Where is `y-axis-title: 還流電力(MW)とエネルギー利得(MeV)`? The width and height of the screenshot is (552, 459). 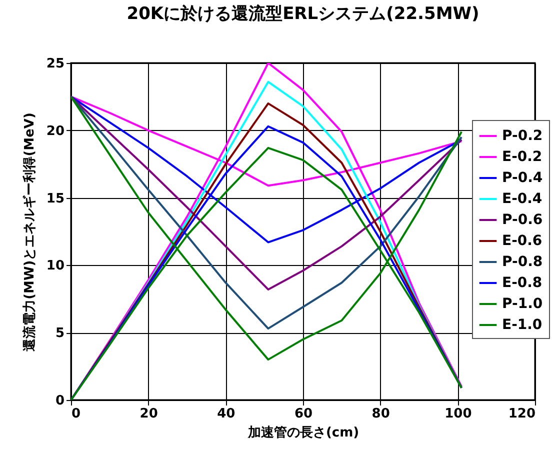
y-axis-title: 還流電力(MW)とエネルギー利得(MeV) is located at coordinates (29, 232).